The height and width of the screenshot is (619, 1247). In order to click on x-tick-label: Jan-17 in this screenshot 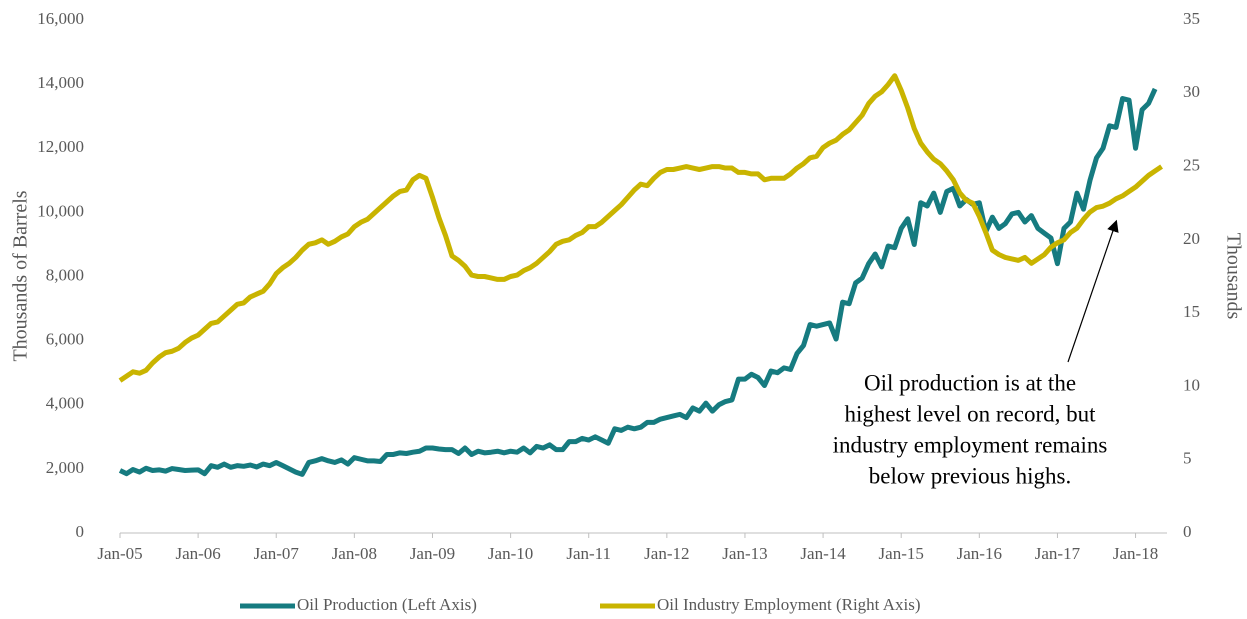, I will do `click(1058, 553)`.